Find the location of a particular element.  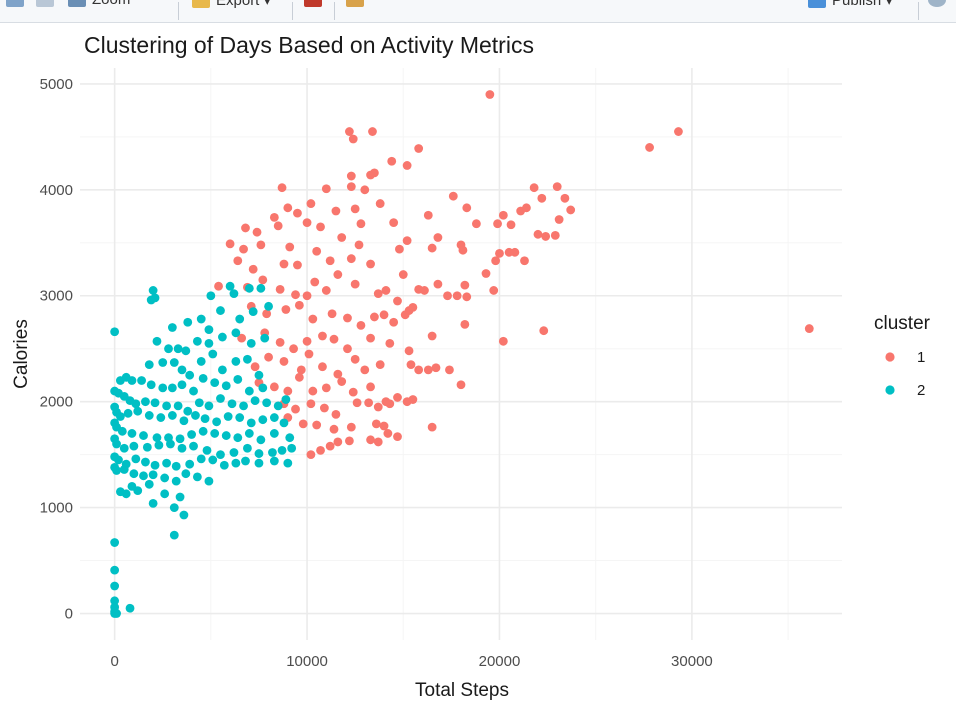

forward-arrow-icon is located at coordinates (48, 4).